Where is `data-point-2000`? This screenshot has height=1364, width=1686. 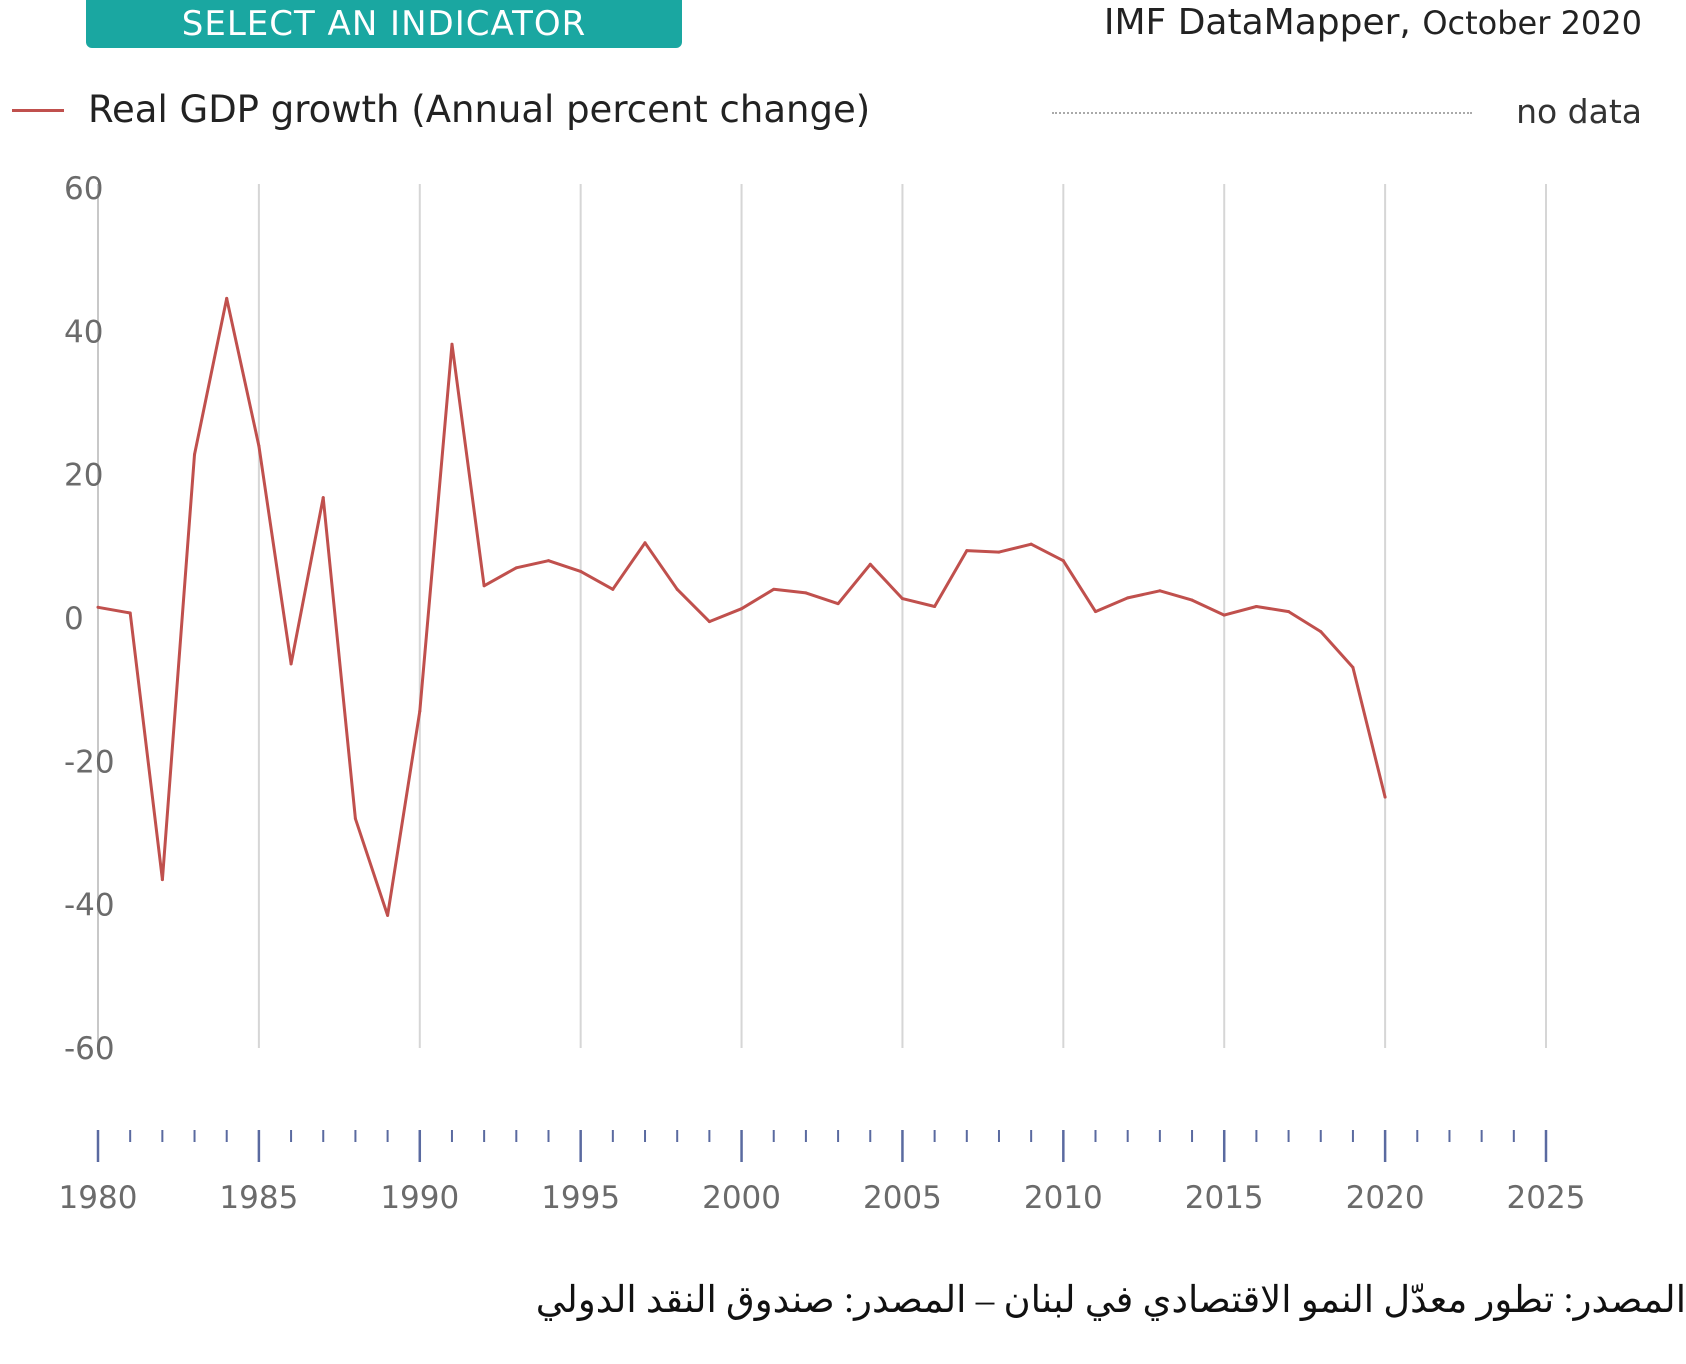 data-point-2000 is located at coordinates (742, 609).